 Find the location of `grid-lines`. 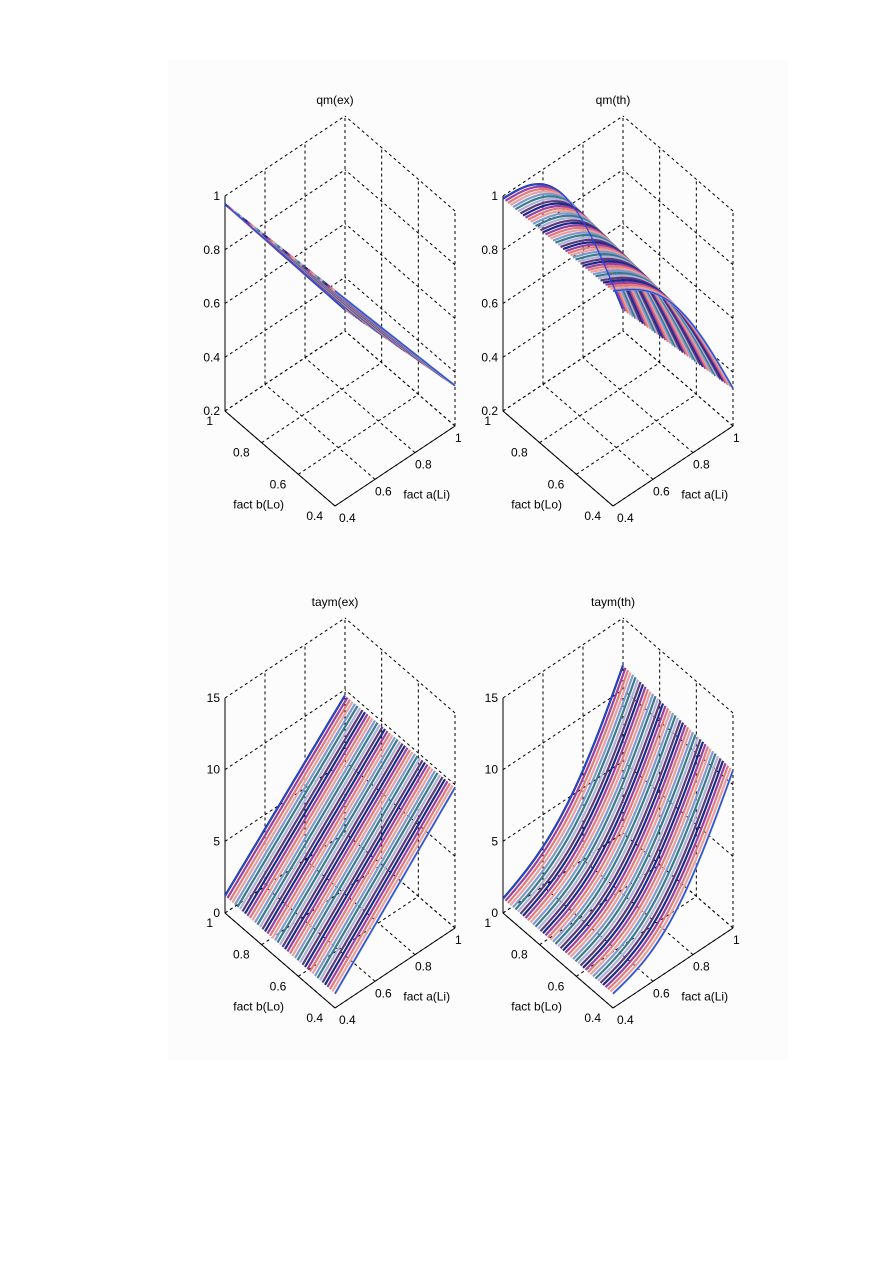

grid-lines is located at coordinates (618, 311).